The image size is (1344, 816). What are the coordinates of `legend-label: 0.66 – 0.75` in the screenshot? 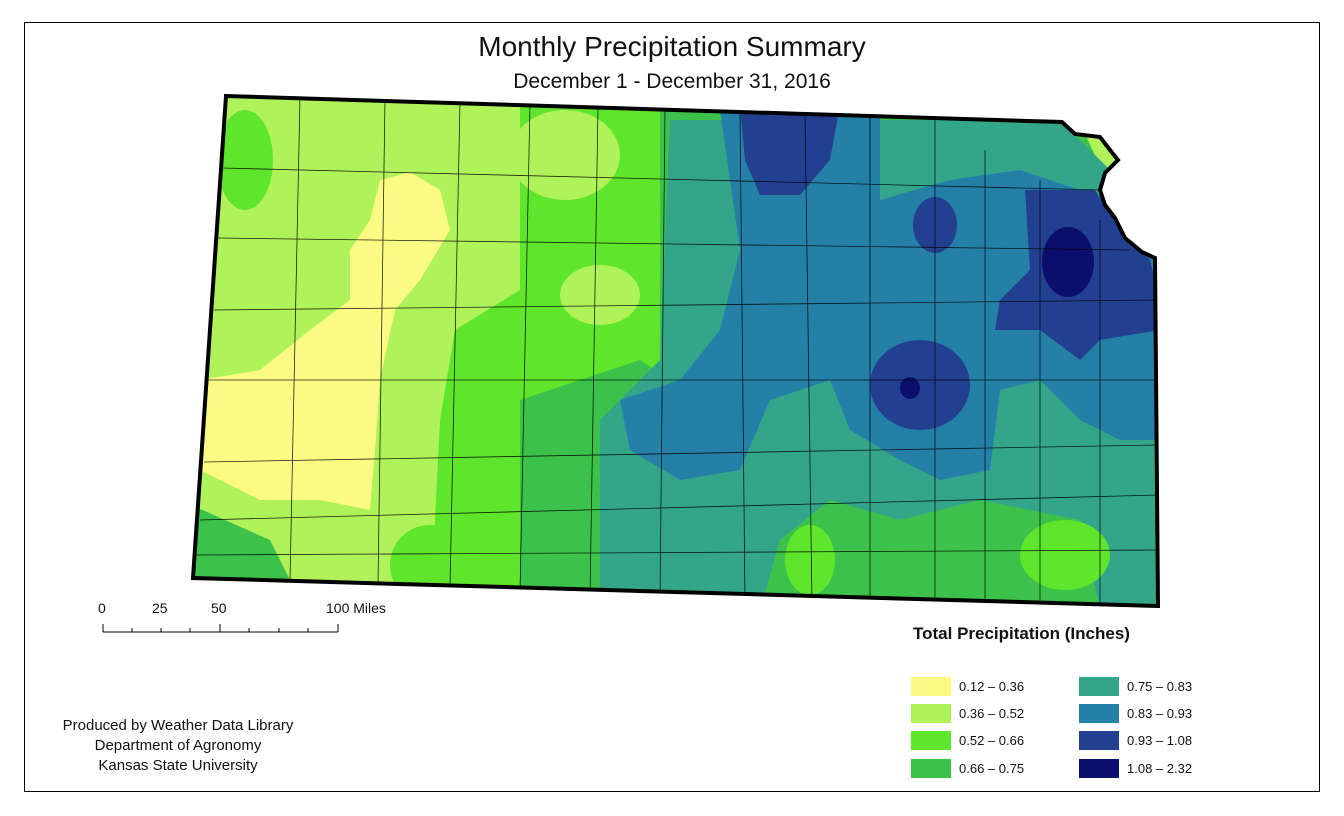 It's located at (992, 768).